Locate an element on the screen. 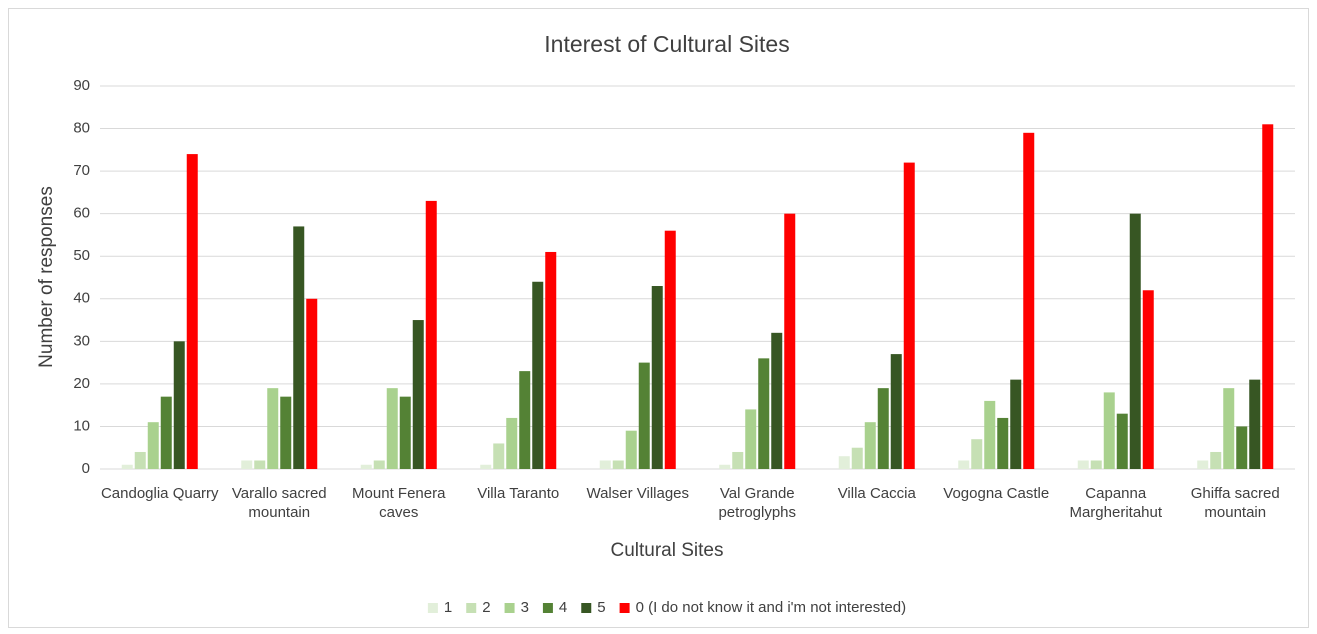 The width and height of the screenshot is (1317, 634). y-tick-label: 70 is located at coordinates (81, 170).